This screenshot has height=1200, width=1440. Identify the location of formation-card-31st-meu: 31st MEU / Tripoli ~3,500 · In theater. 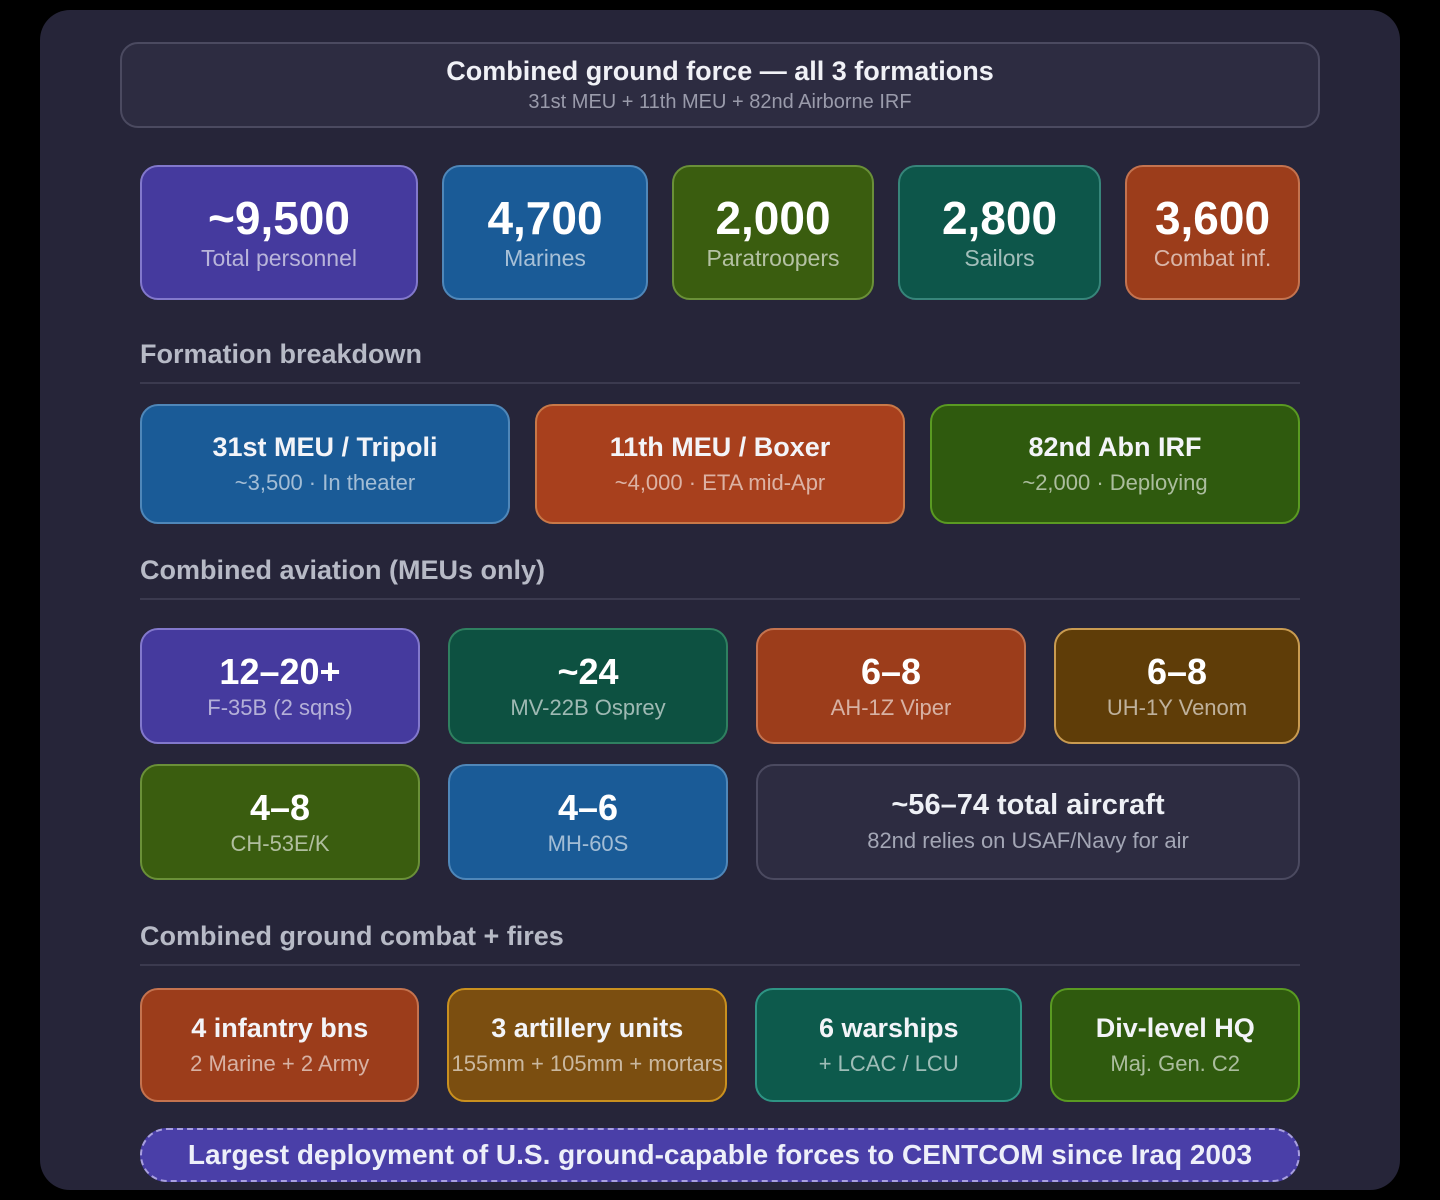
(325, 464).